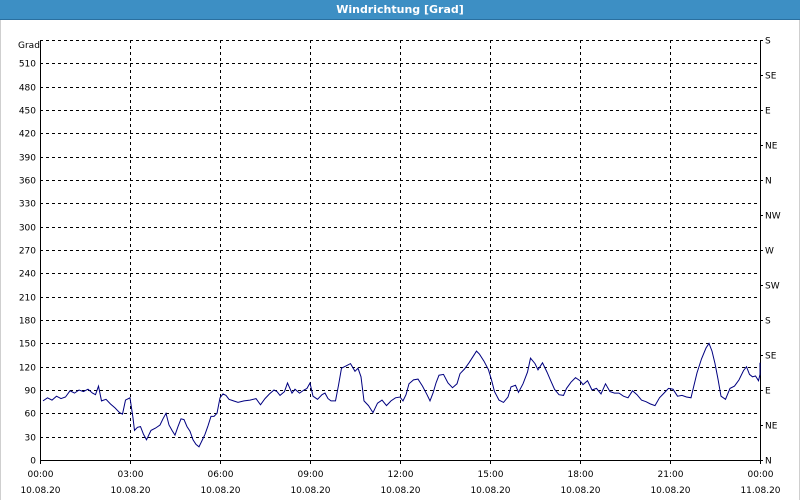  What do you see at coordinates (27, 89) in the screenshot?
I see `y-tick-label: 480` at bounding box center [27, 89].